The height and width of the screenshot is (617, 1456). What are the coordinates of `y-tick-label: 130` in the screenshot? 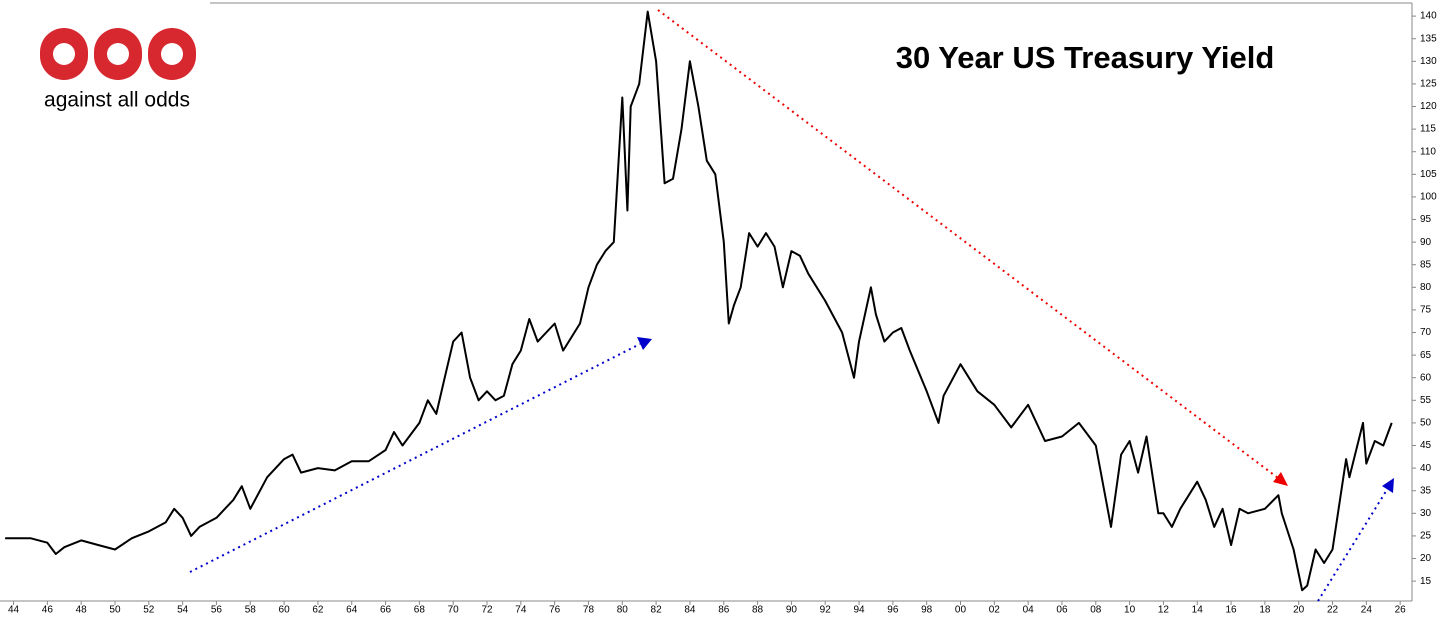 It's located at (1428, 61).